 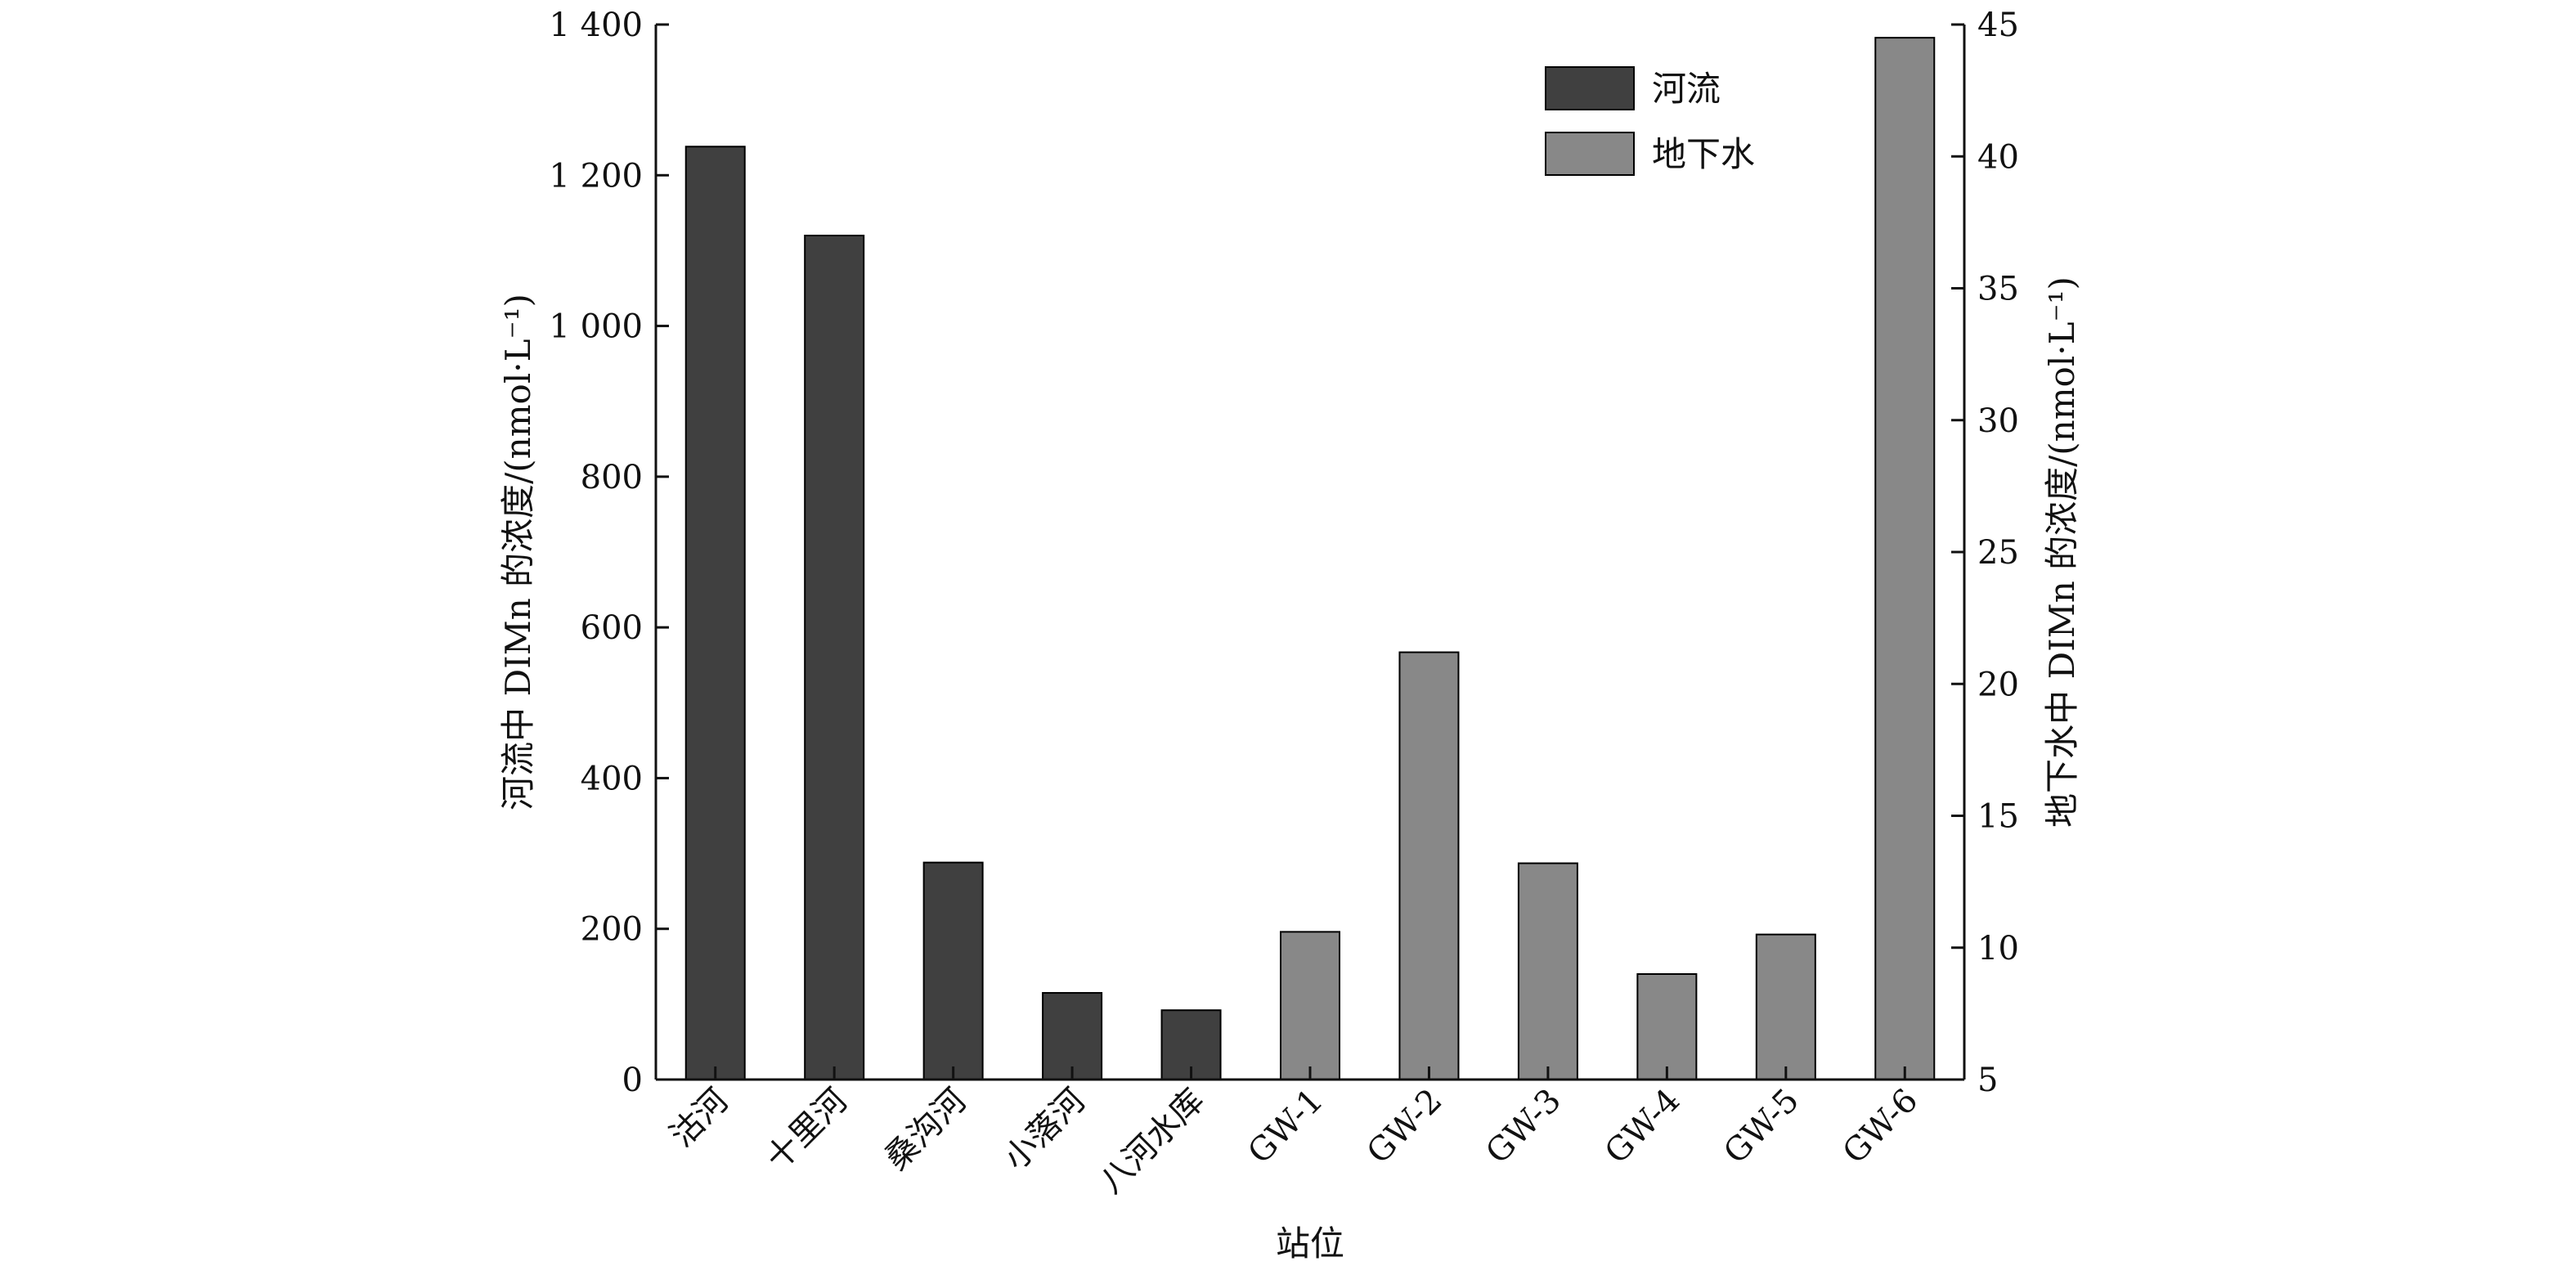 I want to click on right-tick-label: 35, so click(x=1998, y=289).